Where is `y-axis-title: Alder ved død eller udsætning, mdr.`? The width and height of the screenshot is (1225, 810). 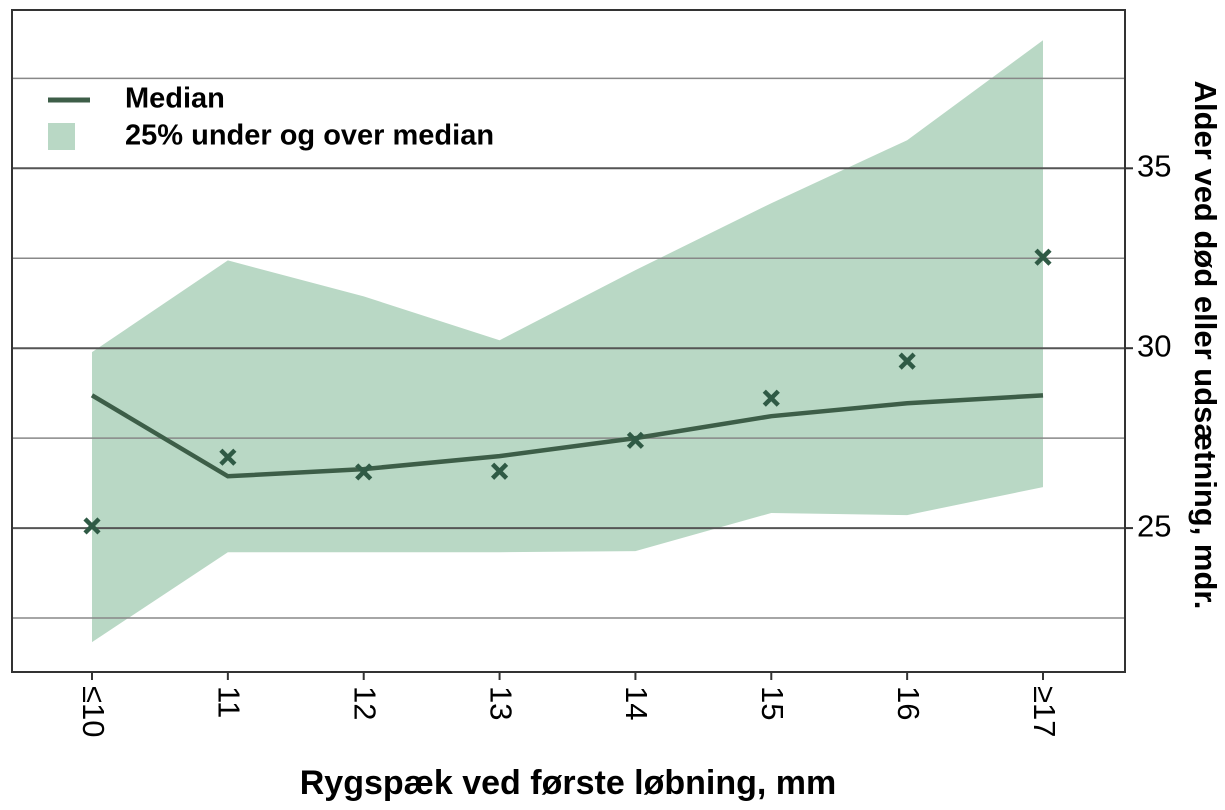 y-axis-title: Alder ved død eller udsætning, mdr. is located at coordinates (1205, 345).